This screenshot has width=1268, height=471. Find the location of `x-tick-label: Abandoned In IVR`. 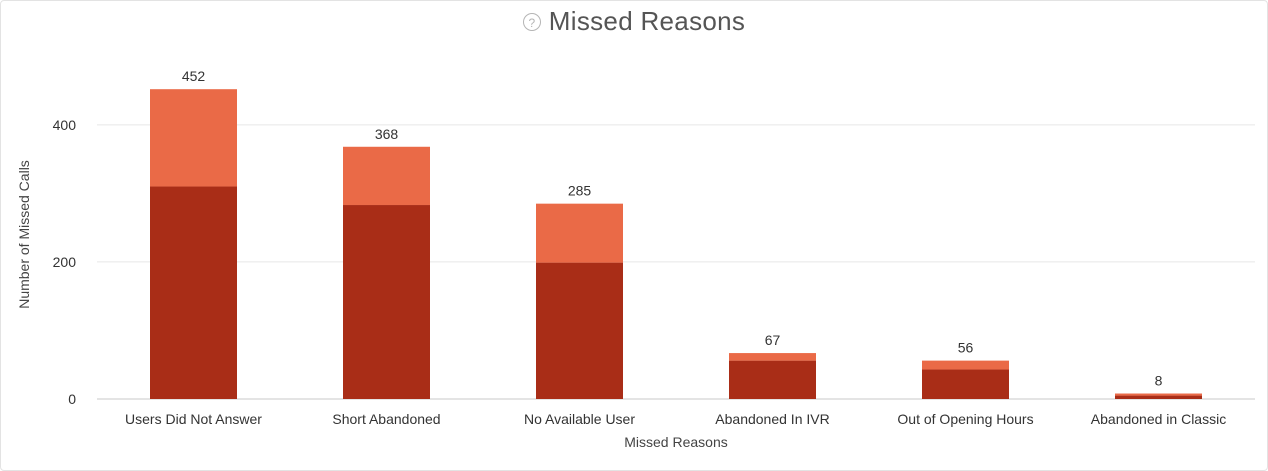

x-tick-label: Abandoned In IVR is located at coordinates (772, 419).